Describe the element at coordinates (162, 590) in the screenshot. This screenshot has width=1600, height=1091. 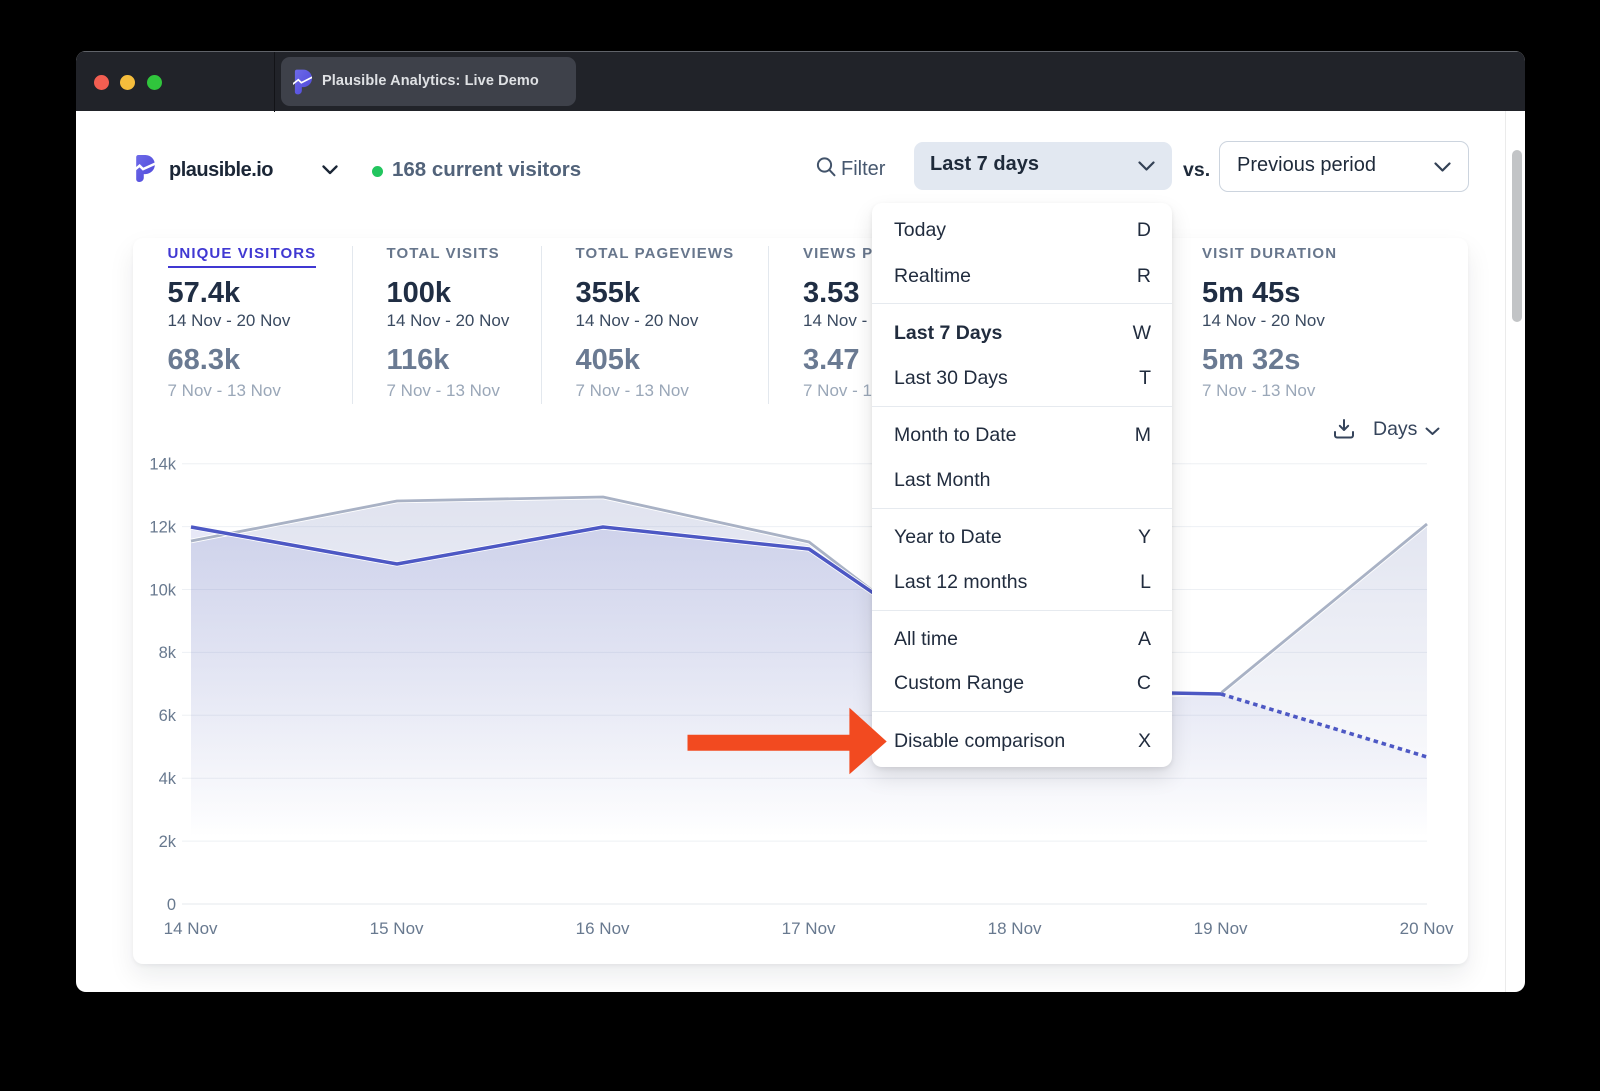
I see `svg-text: 10k` at that location.